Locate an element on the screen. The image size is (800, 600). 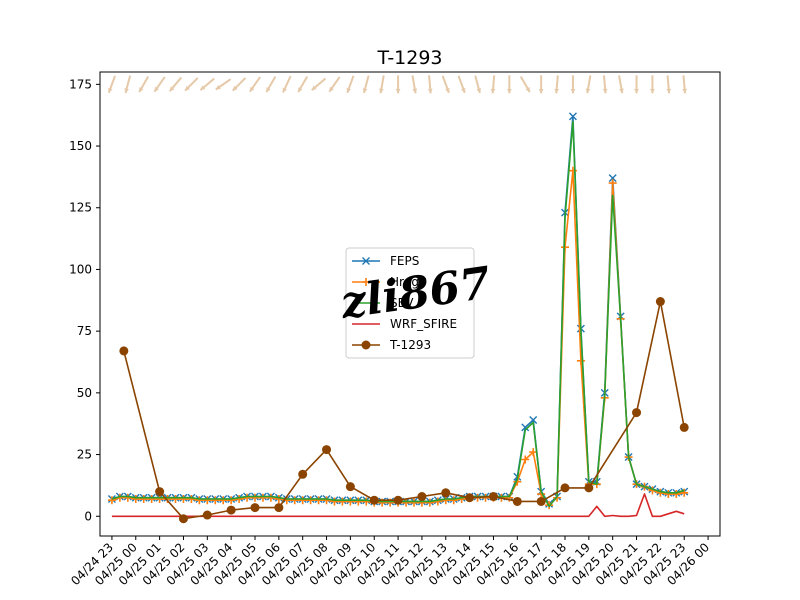
legend-label: FEPS is located at coordinates (404, 261).